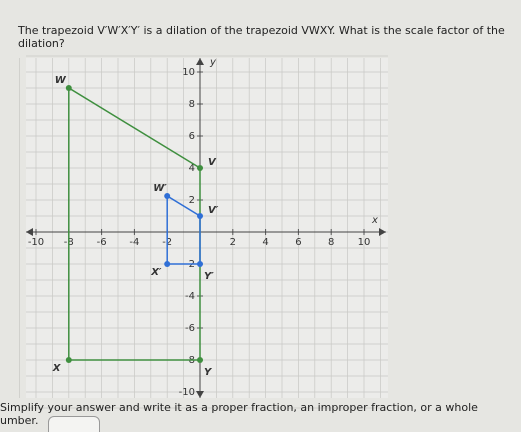 Image resolution: width=521 pixels, height=432 pixels. What do you see at coordinates (298, 242) in the screenshot?
I see `x-tick-label: 6` at bounding box center [298, 242].